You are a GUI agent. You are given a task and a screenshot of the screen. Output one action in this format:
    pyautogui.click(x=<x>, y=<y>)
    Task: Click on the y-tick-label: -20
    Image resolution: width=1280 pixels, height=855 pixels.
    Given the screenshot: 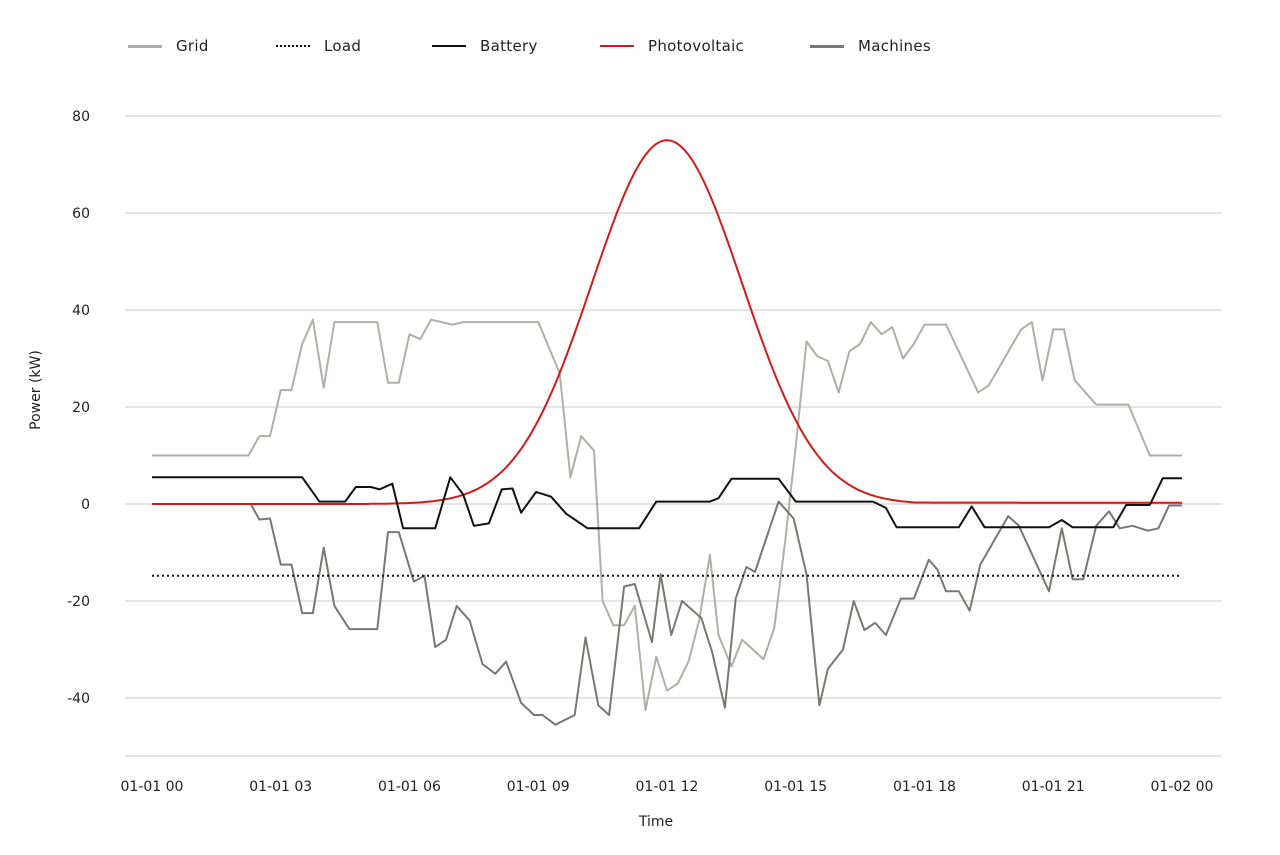 What is the action you would take?
    pyautogui.click(x=78, y=602)
    